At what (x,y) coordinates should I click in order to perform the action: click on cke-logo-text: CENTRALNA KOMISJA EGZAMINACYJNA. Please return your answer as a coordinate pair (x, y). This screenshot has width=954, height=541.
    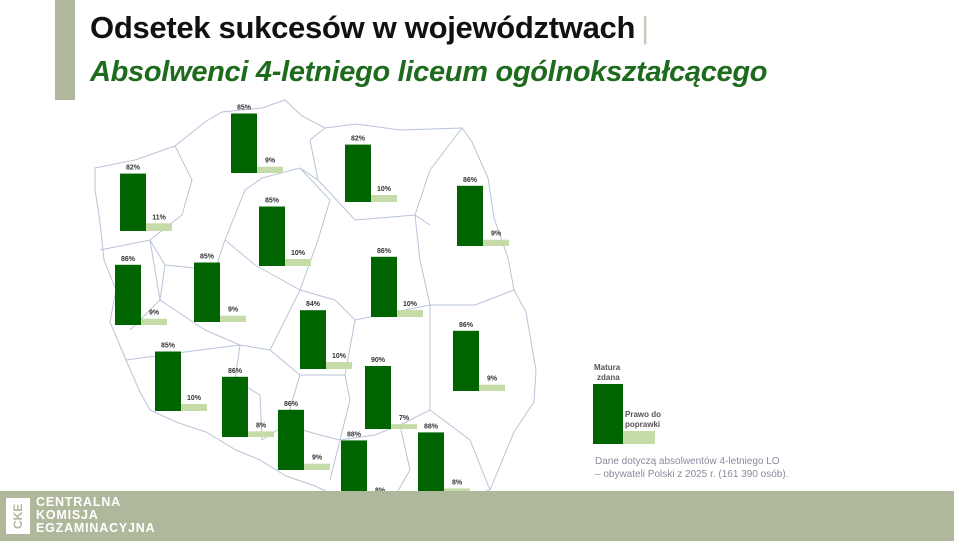
    Looking at the image, I should click on (95, 515).